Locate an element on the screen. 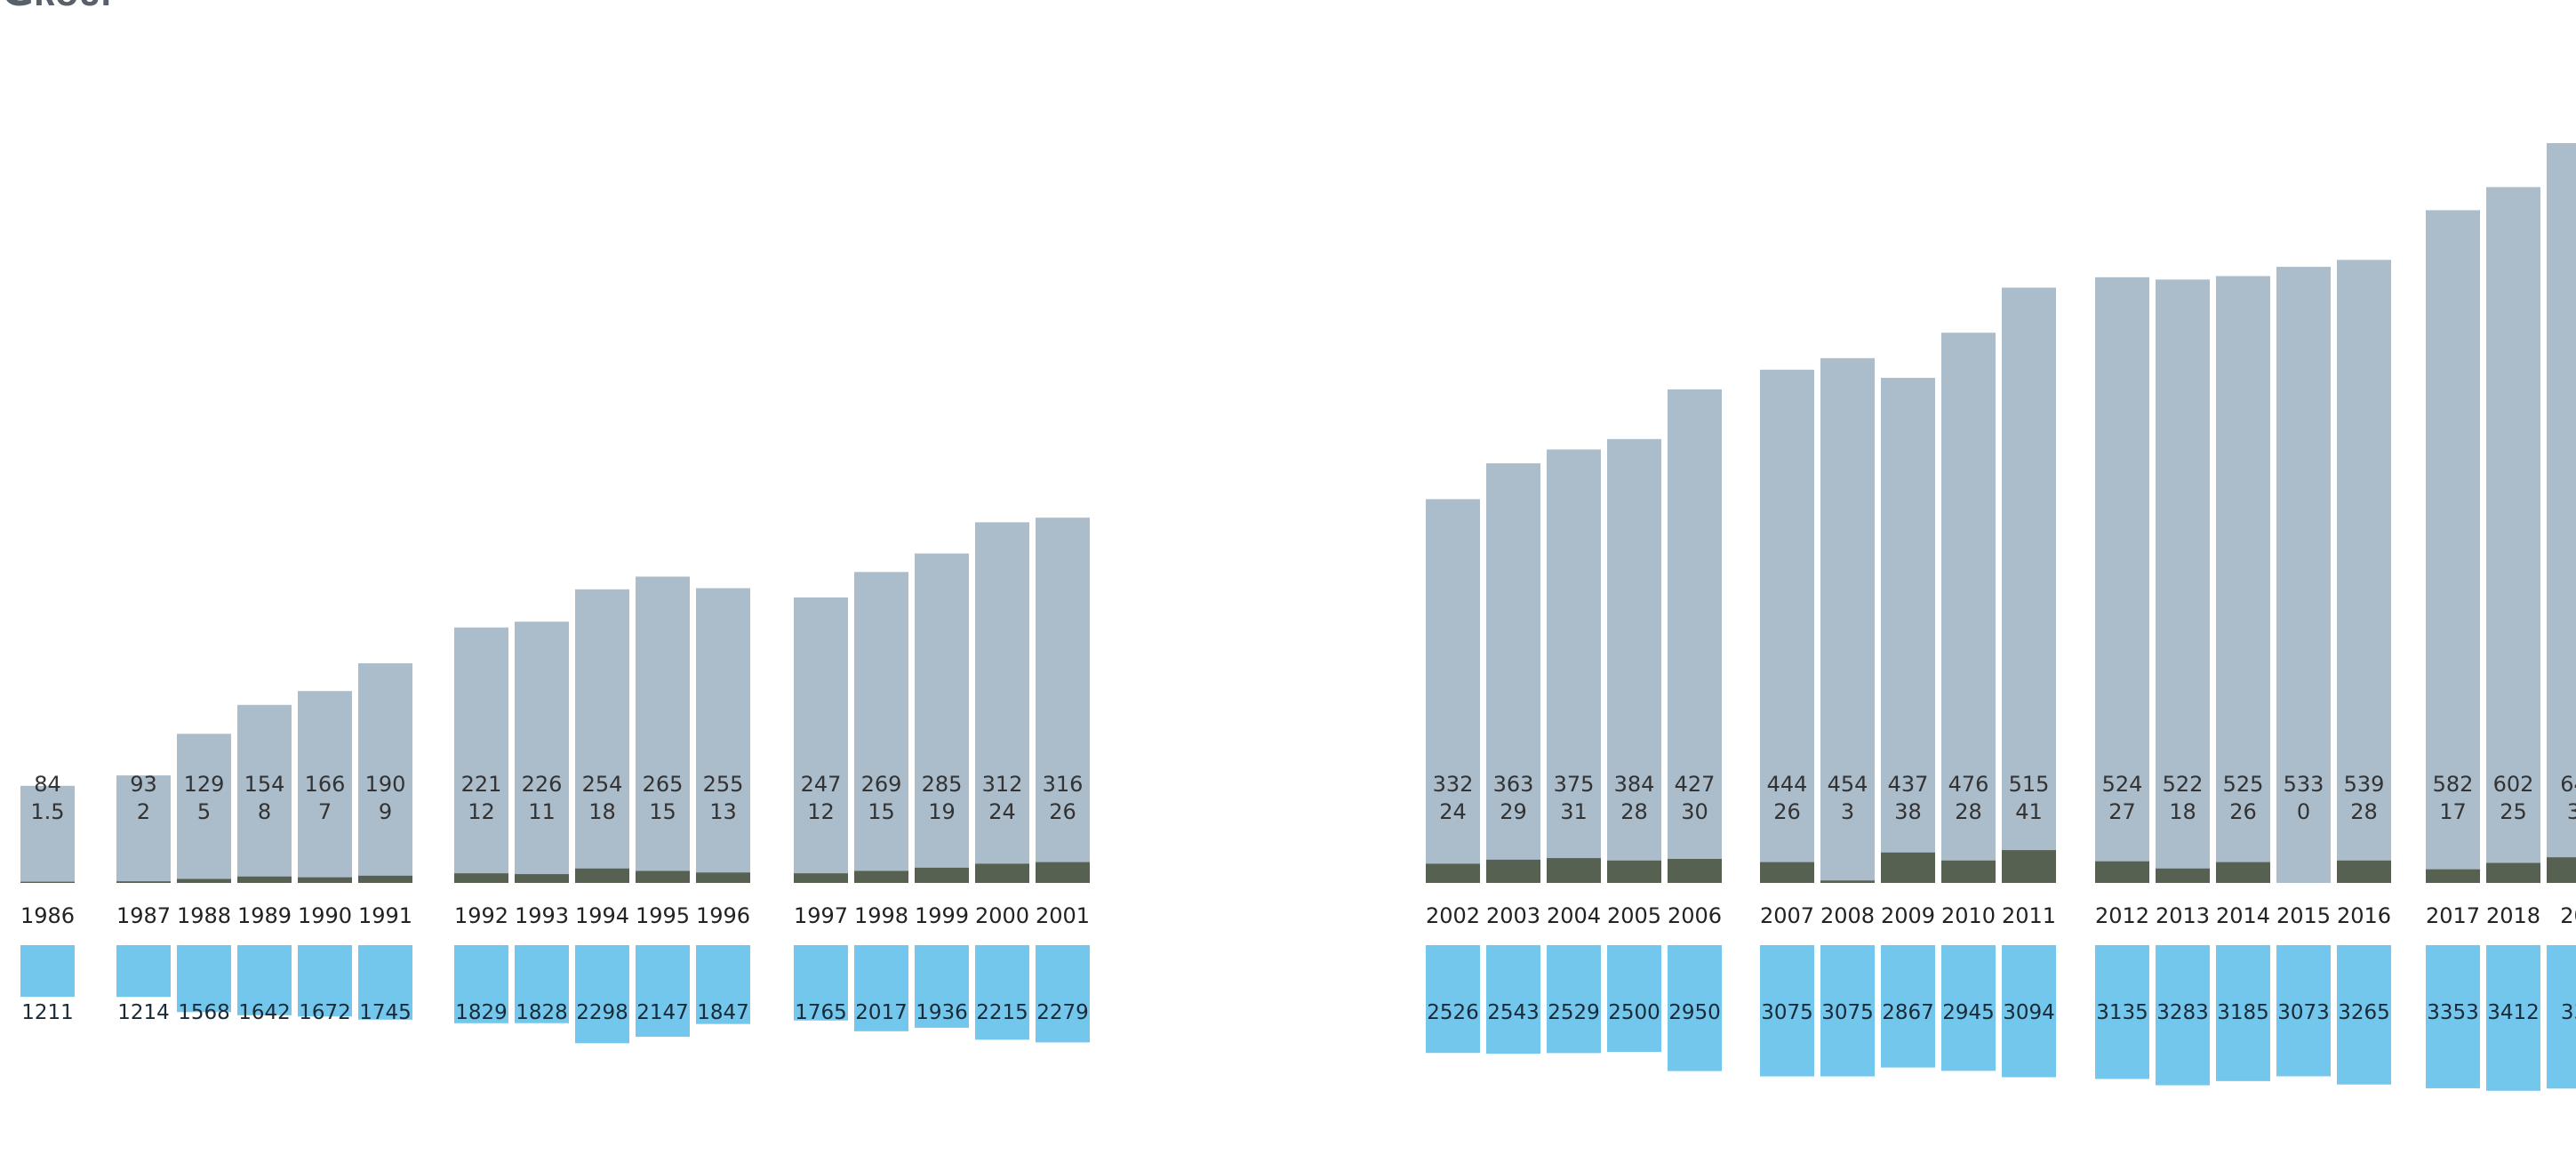  total-value-label: 254 is located at coordinates (602, 785).